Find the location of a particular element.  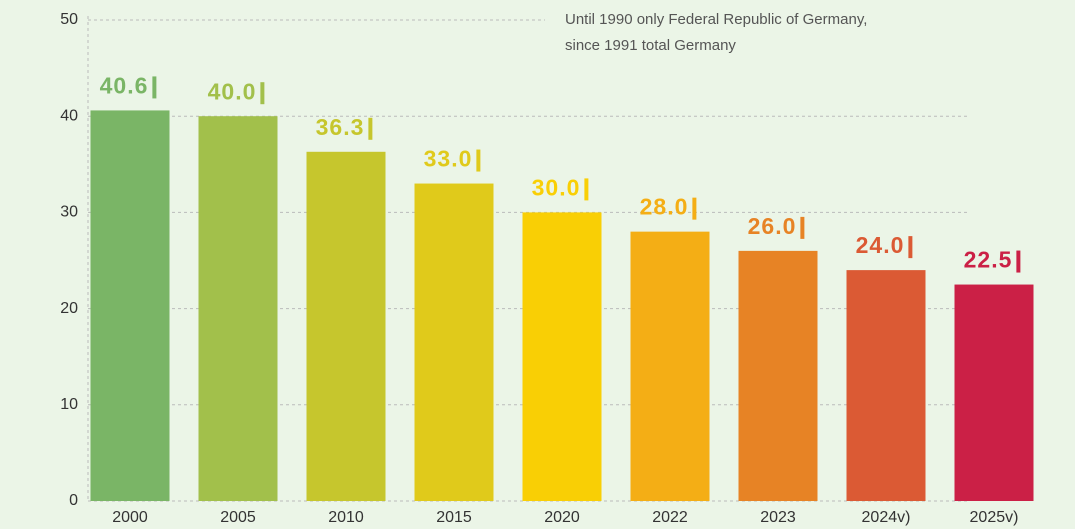

x-tick-label: 2024v) is located at coordinates (886, 517).